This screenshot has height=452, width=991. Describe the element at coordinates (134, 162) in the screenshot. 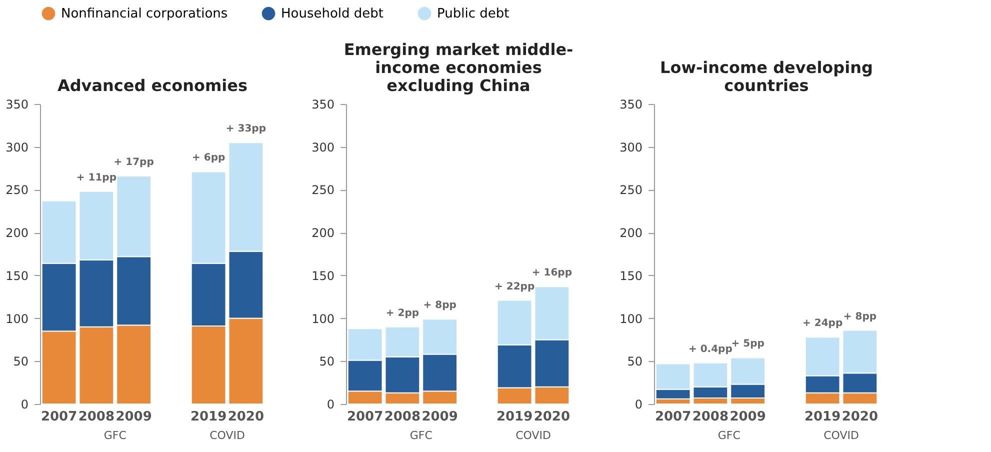

I see `annotation: + 17pp` at that location.